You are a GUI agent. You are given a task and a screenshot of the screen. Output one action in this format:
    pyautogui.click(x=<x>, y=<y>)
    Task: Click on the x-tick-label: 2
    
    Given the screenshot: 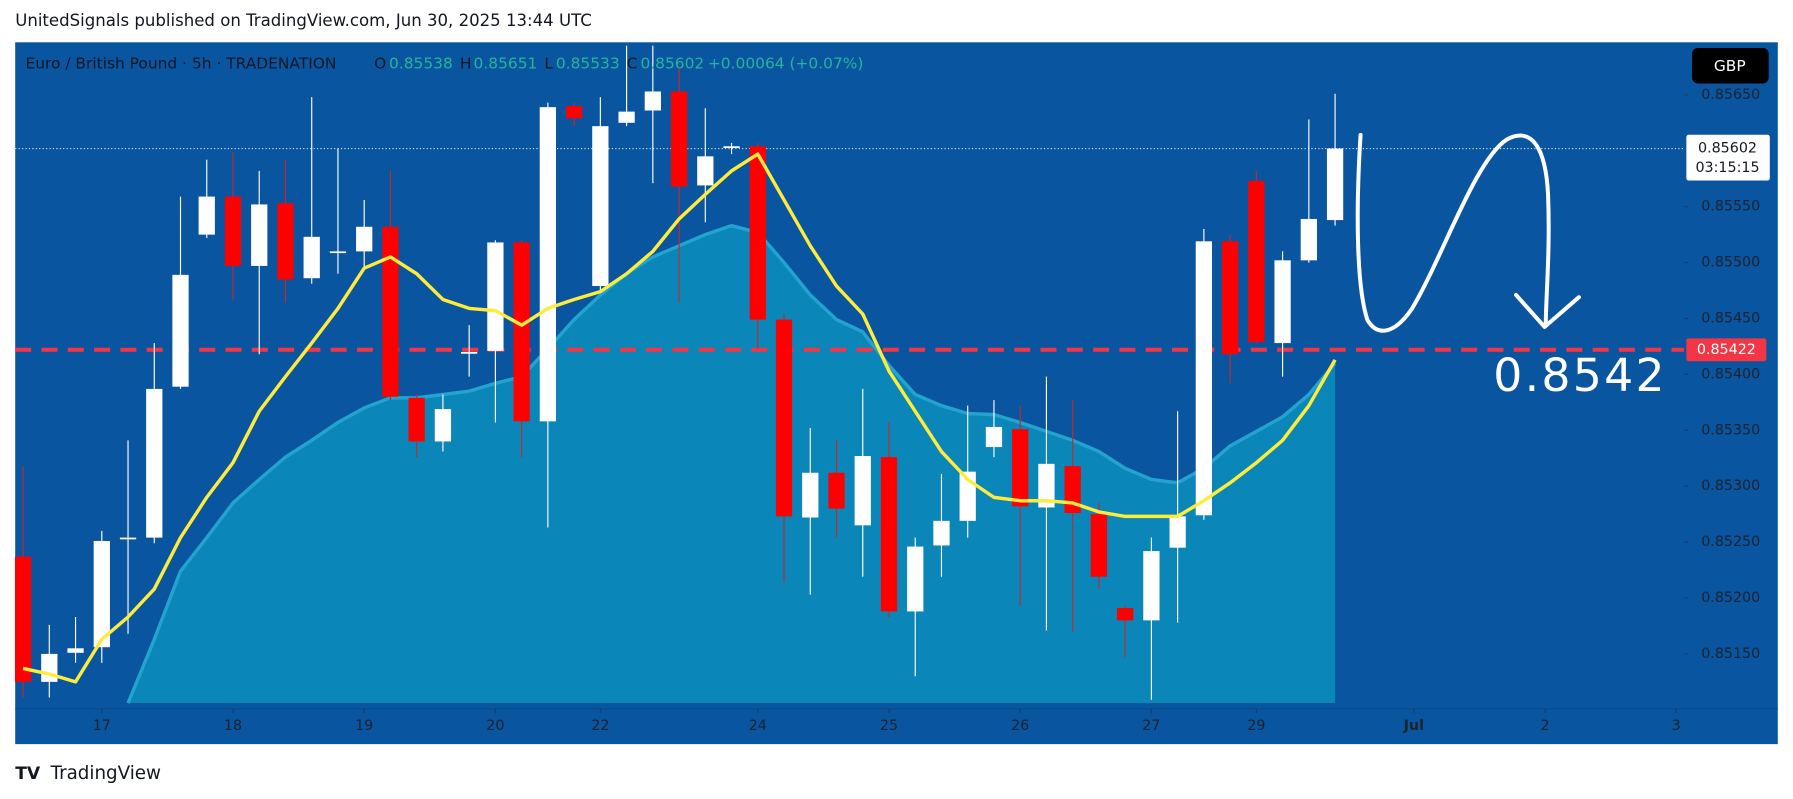 What is the action you would take?
    pyautogui.click(x=1544, y=726)
    